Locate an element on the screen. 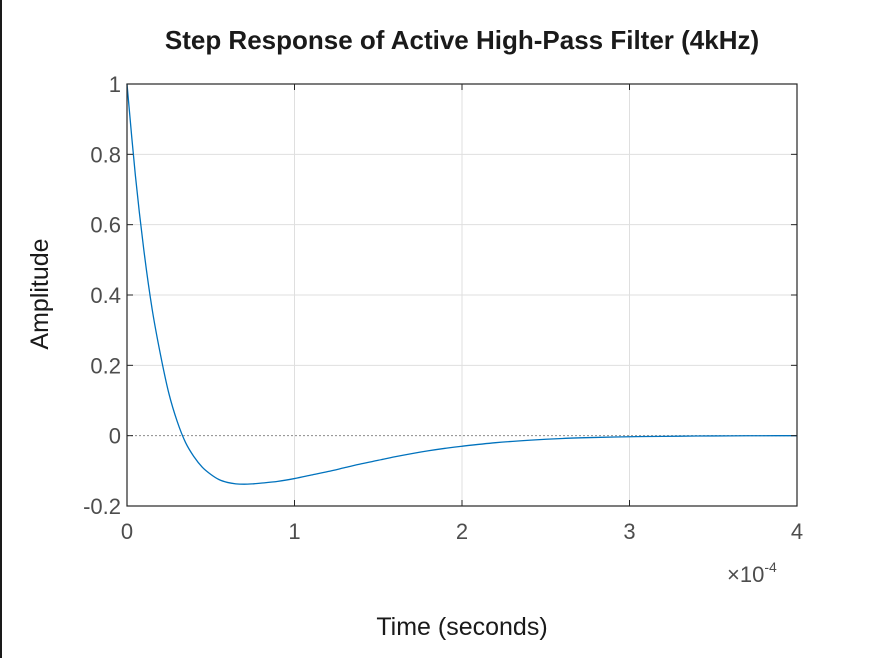  window-left-border is located at coordinates (1, 329).